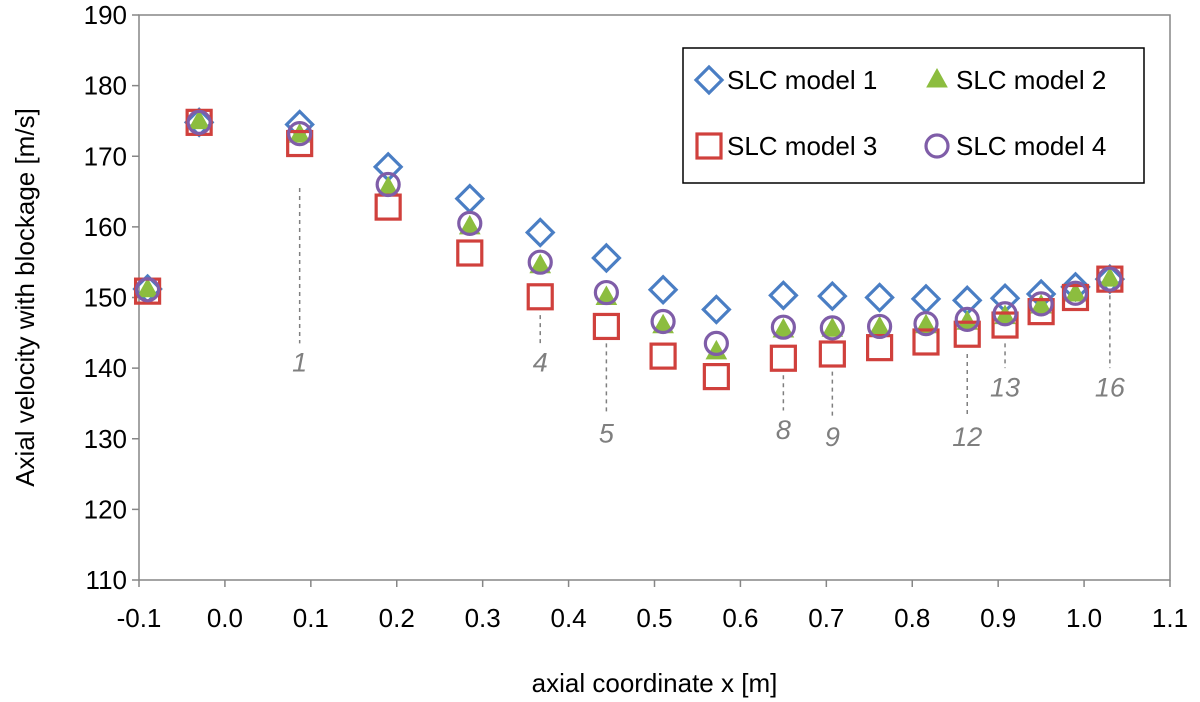  What do you see at coordinates (105, 298) in the screenshot?
I see `y-tick-label: 150` at bounding box center [105, 298].